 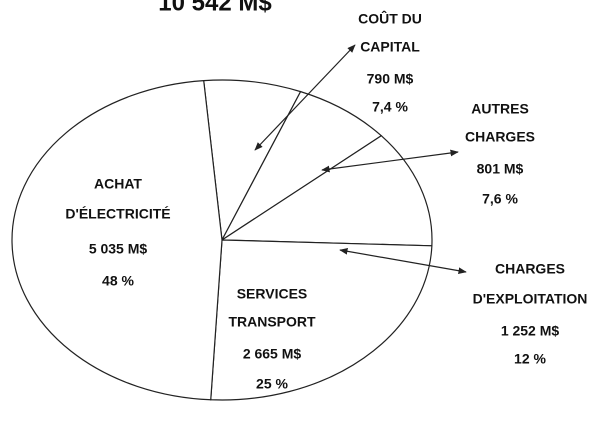 I want to click on percent-label: 12 %, so click(x=530, y=359).